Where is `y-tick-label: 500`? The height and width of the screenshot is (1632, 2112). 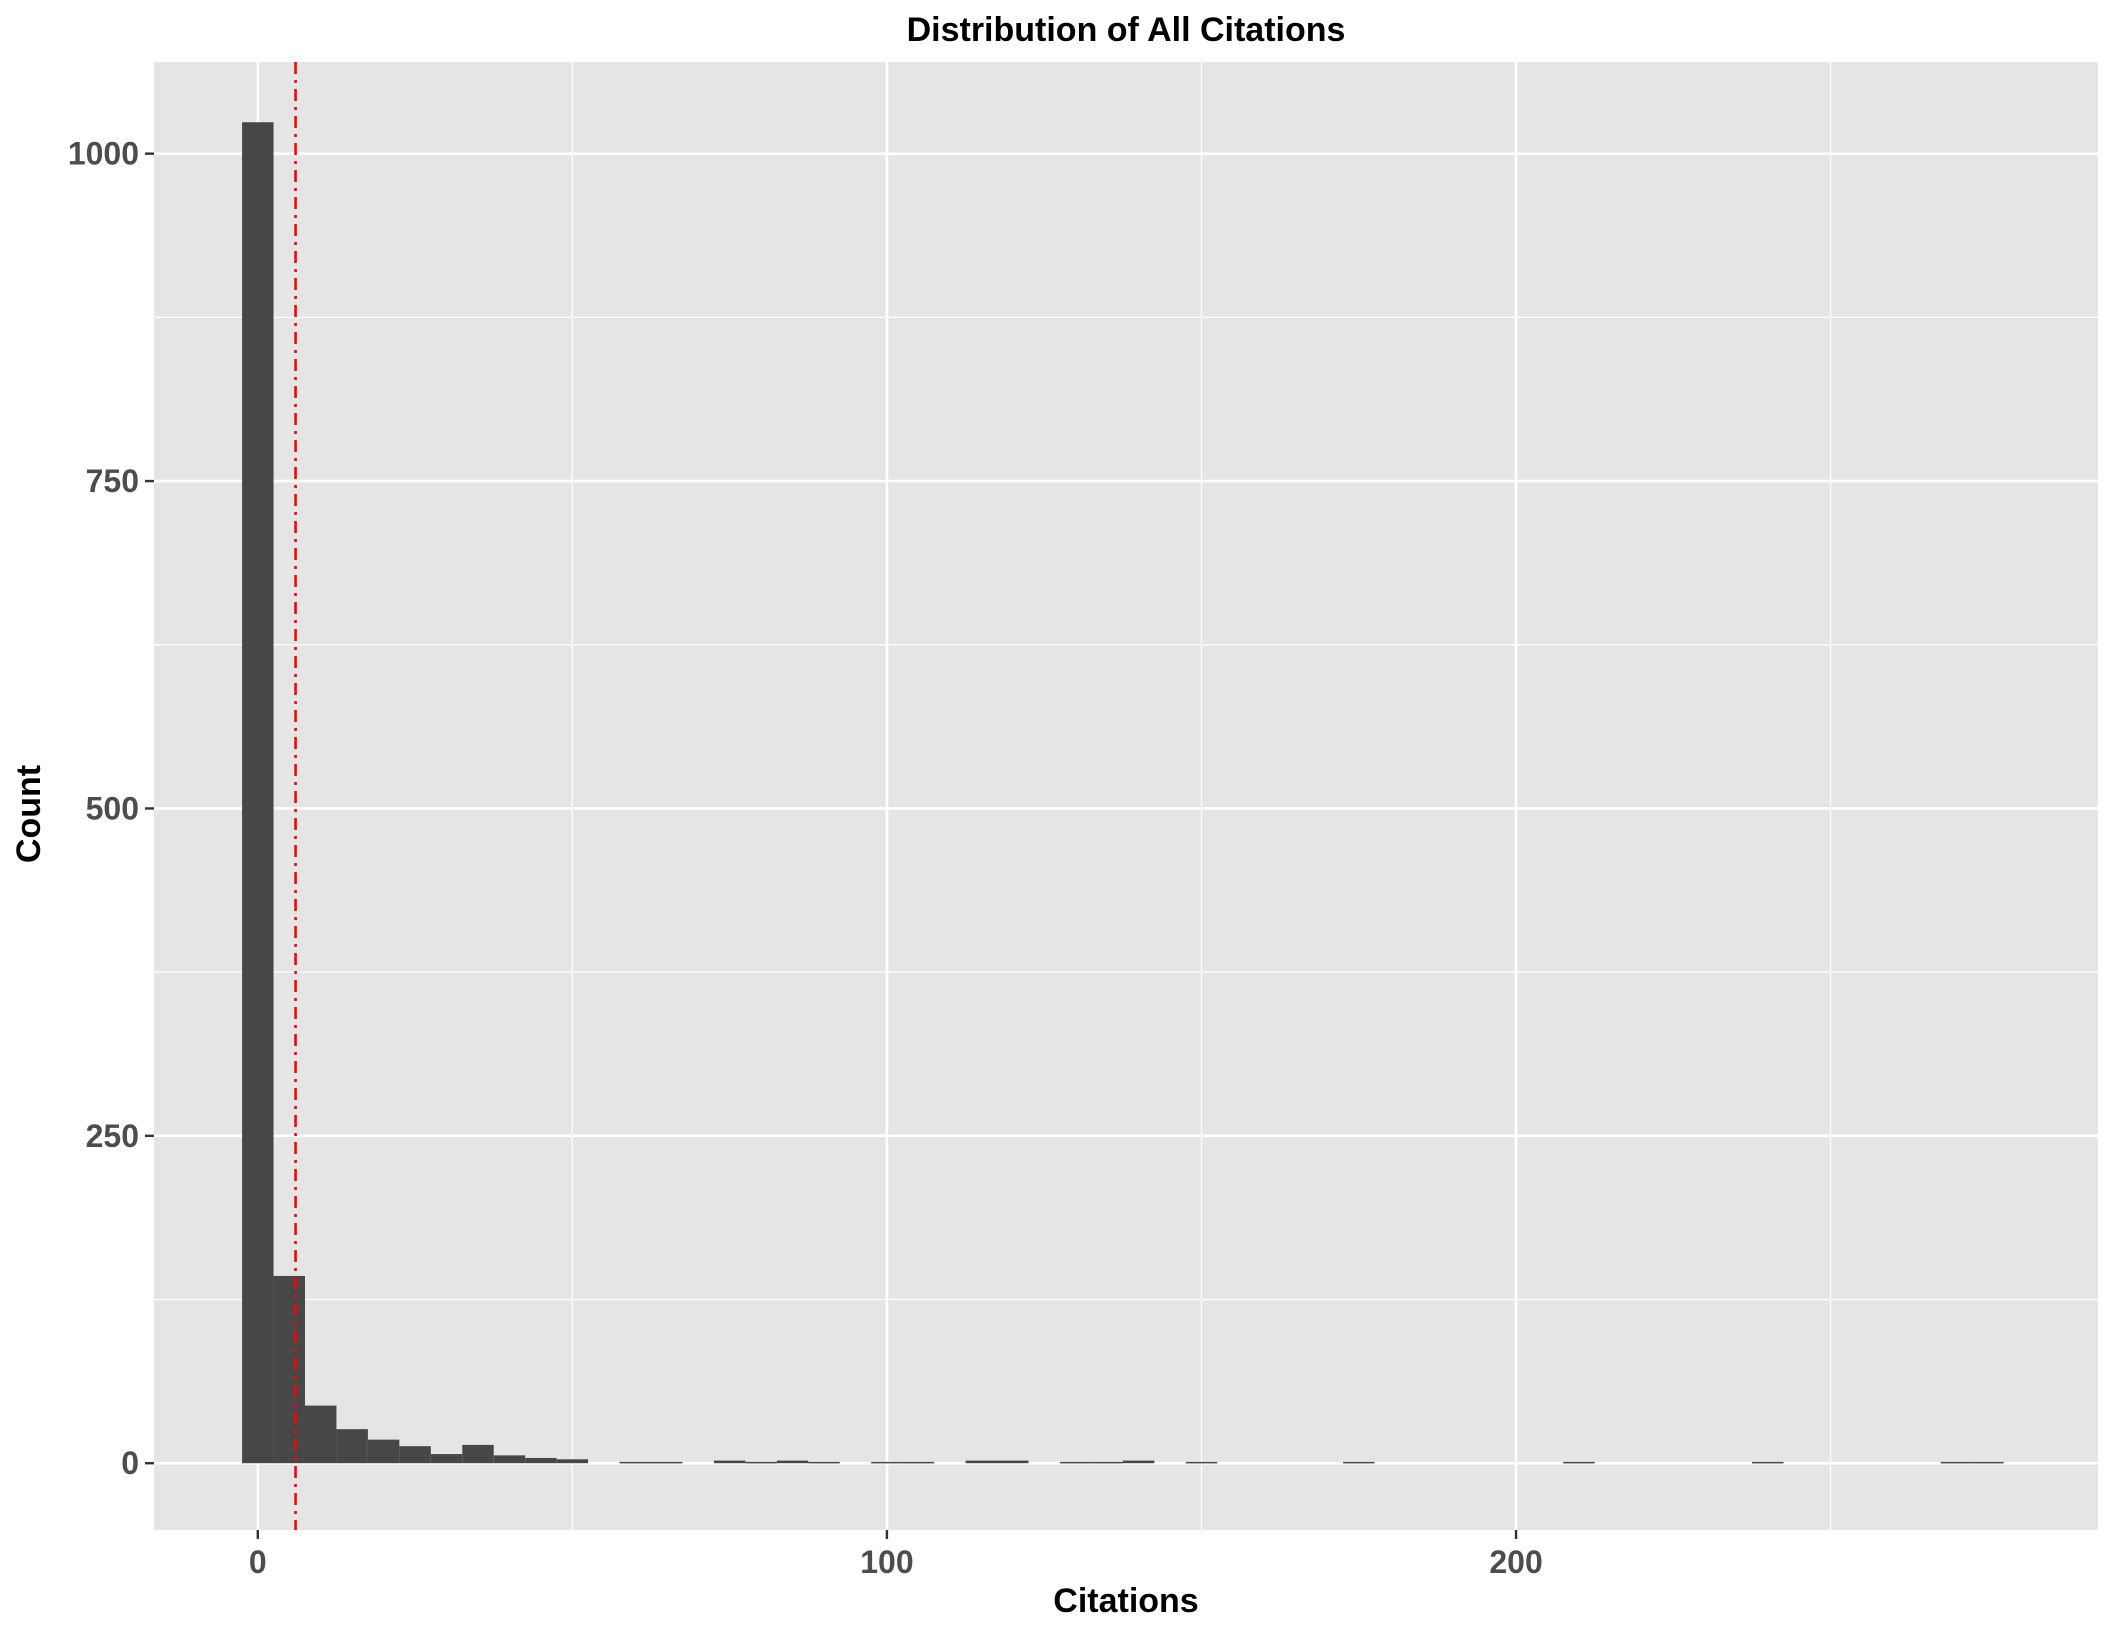
y-tick-label: 500 is located at coordinates (112, 808).